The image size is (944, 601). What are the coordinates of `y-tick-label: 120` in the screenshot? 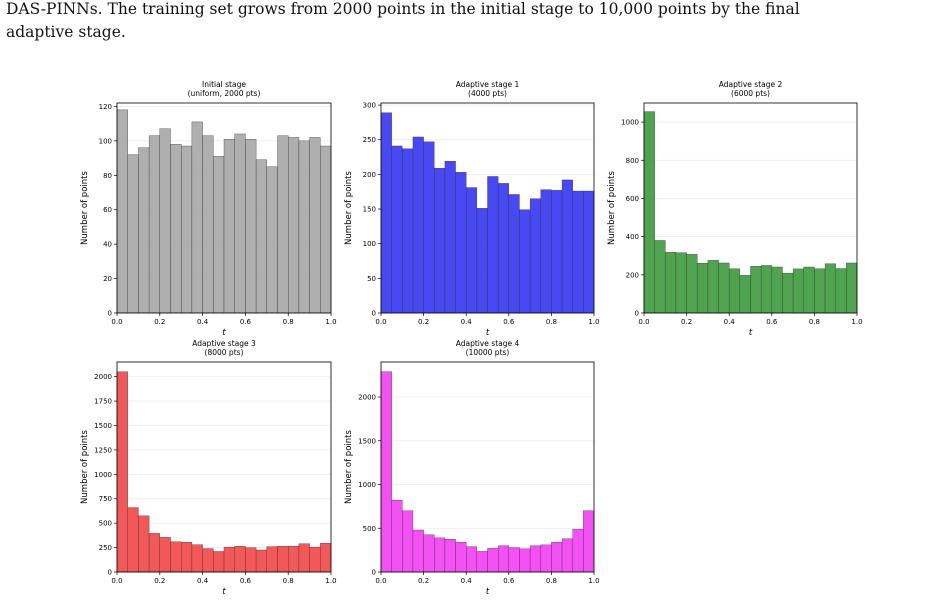 It's located at (105, 107).